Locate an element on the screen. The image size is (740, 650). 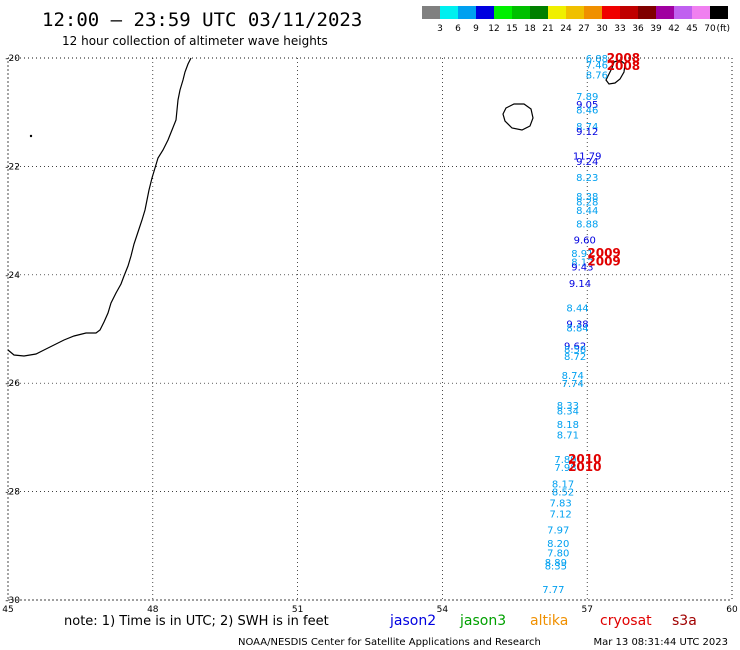
wave-height-value: 8.89 is located at coordinates (556, 563).